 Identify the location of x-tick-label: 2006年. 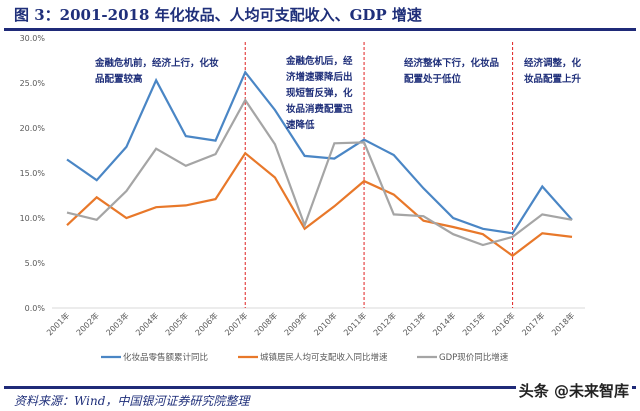
(206, 323).